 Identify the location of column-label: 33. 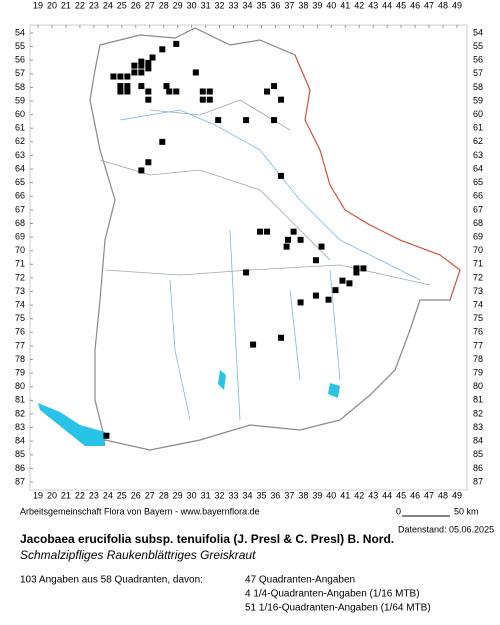
(234, 495).